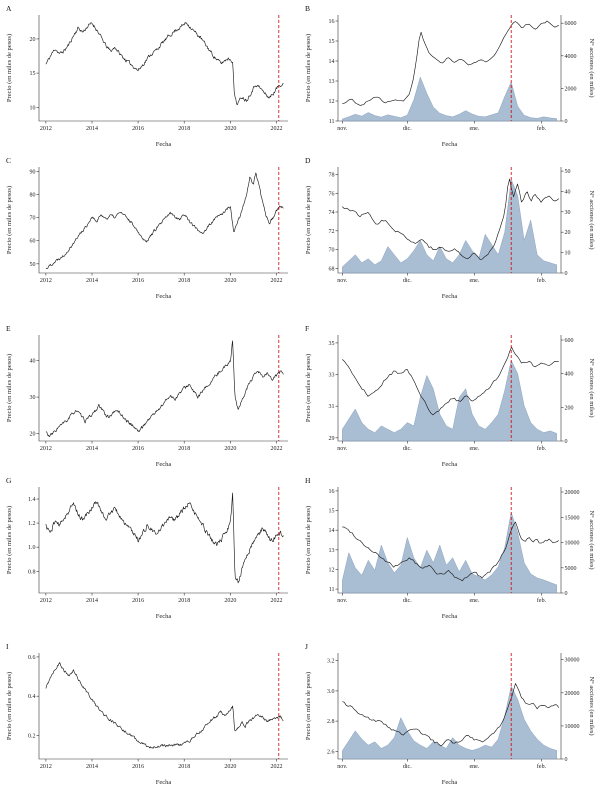 This screenshot has width=601, height=800. What do you see at coordinates (32, 500) in the screenshot?
I see `y-tick-label: 1.4` at bounding box center [32, 500].